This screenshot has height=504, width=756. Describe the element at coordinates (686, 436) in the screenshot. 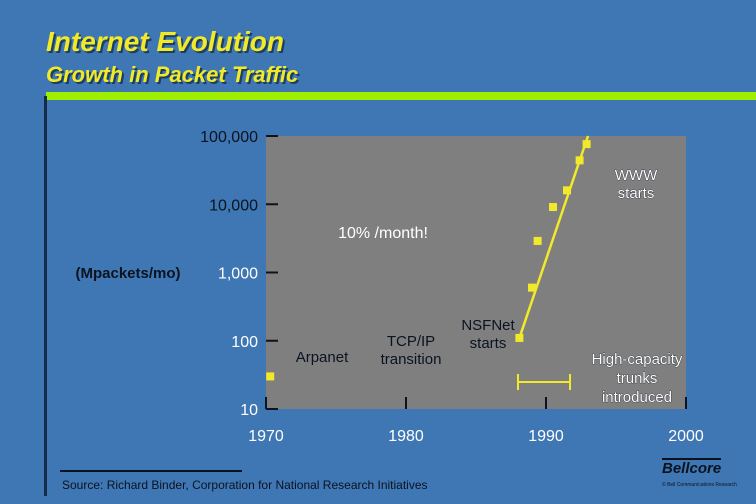

I see `x-tick-label: 2000` at that location.